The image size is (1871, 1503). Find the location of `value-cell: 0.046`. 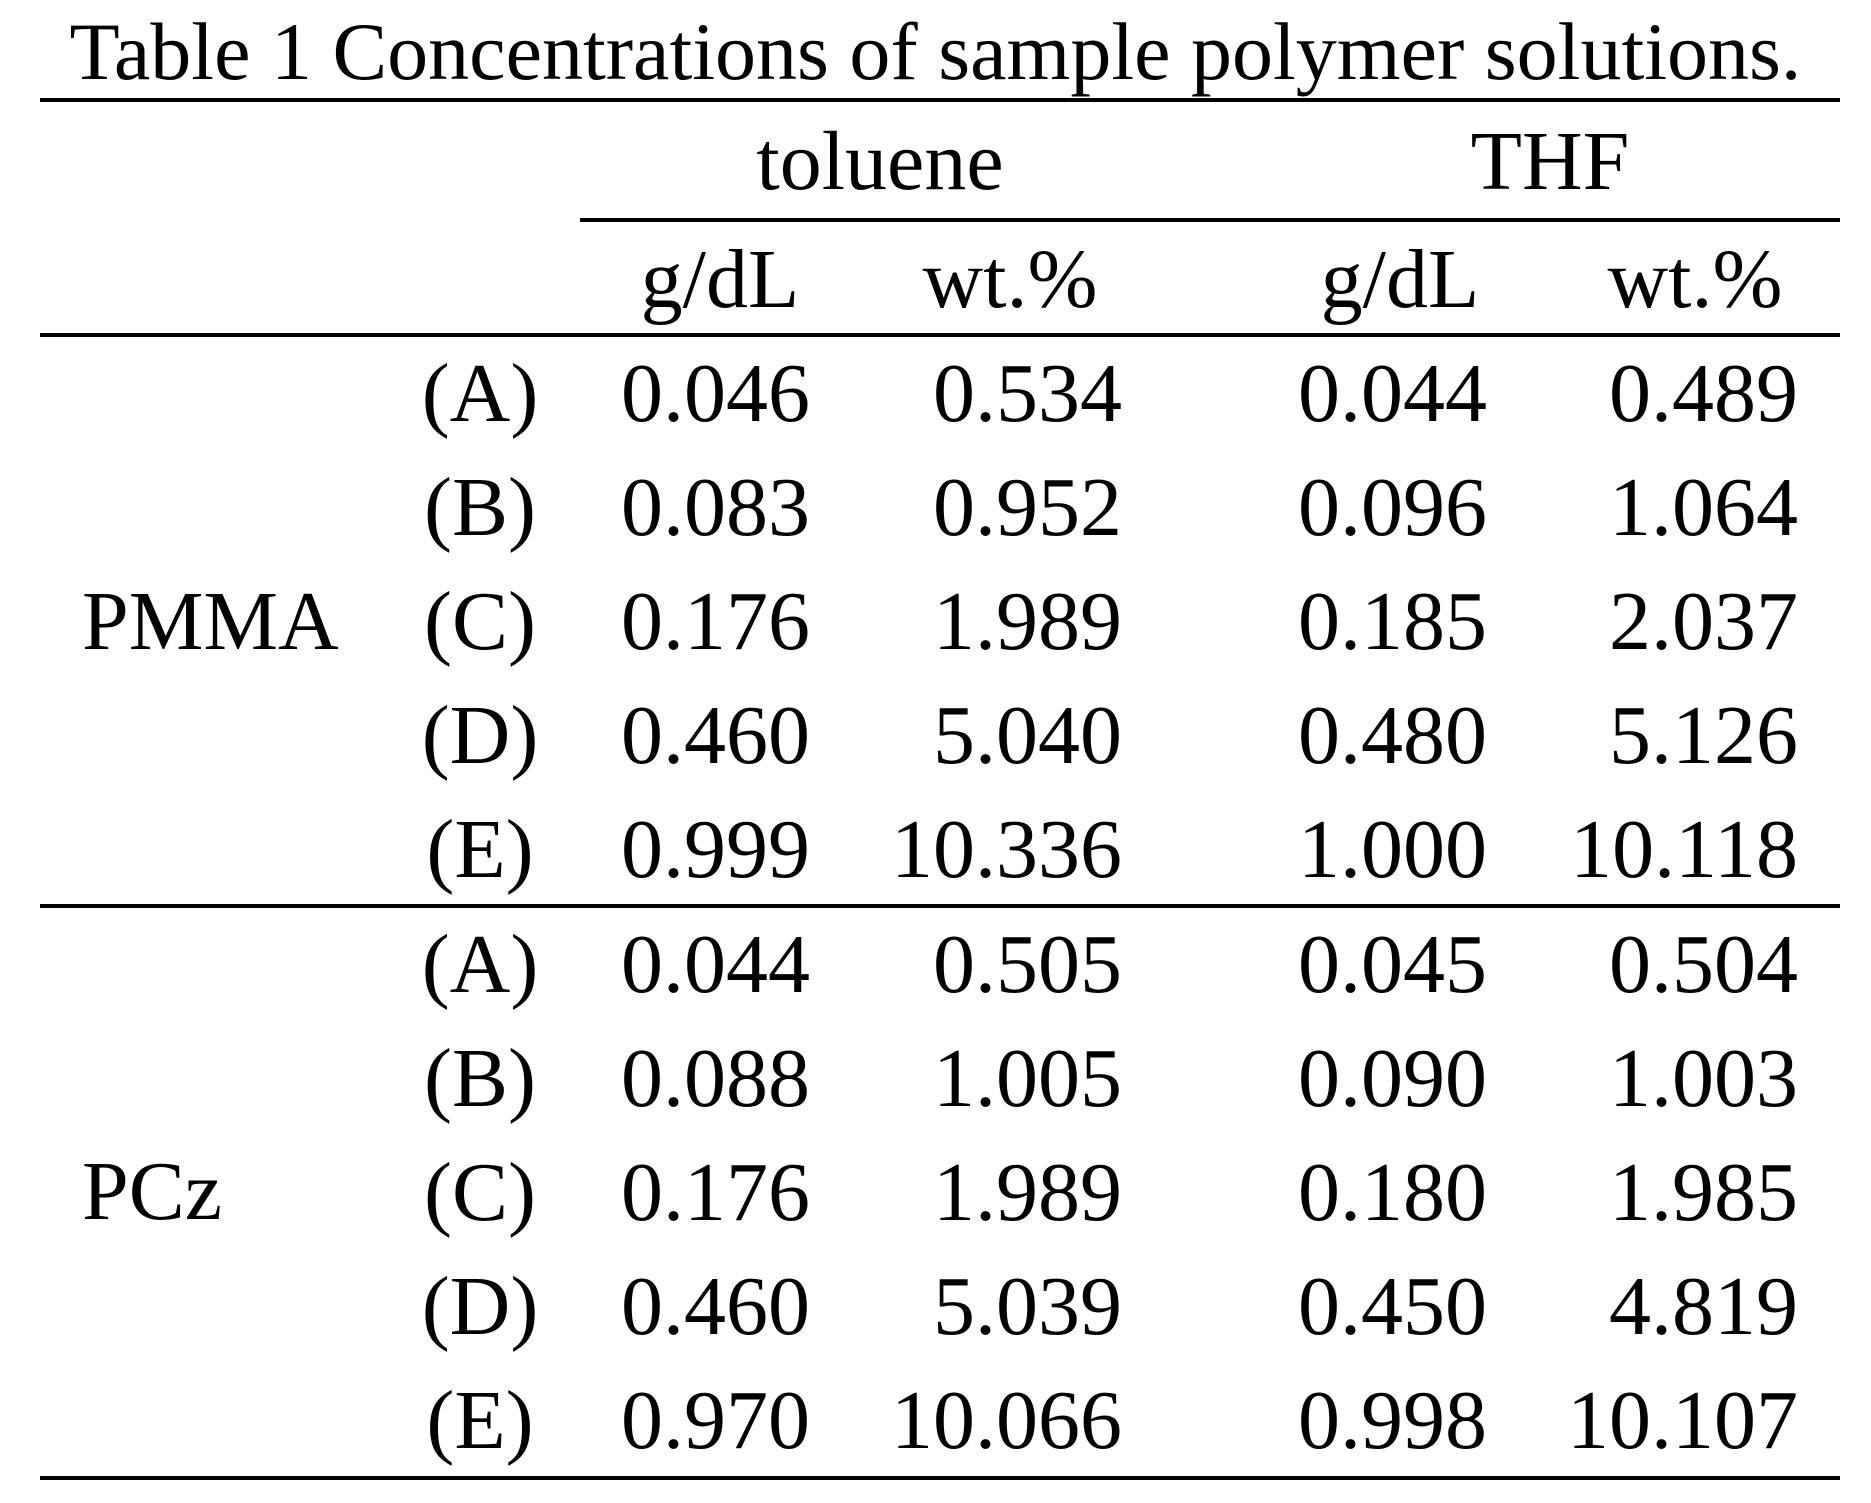

value-cell: 0.046 is located at coordinates (715, 393).